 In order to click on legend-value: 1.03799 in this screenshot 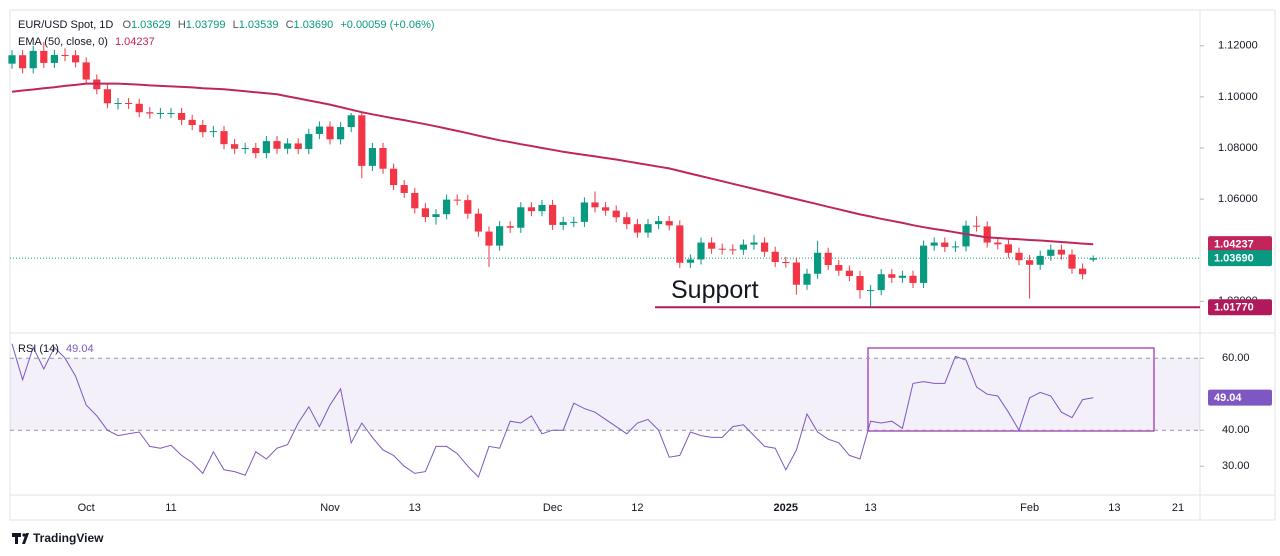, I will do `click(206, 25)`.